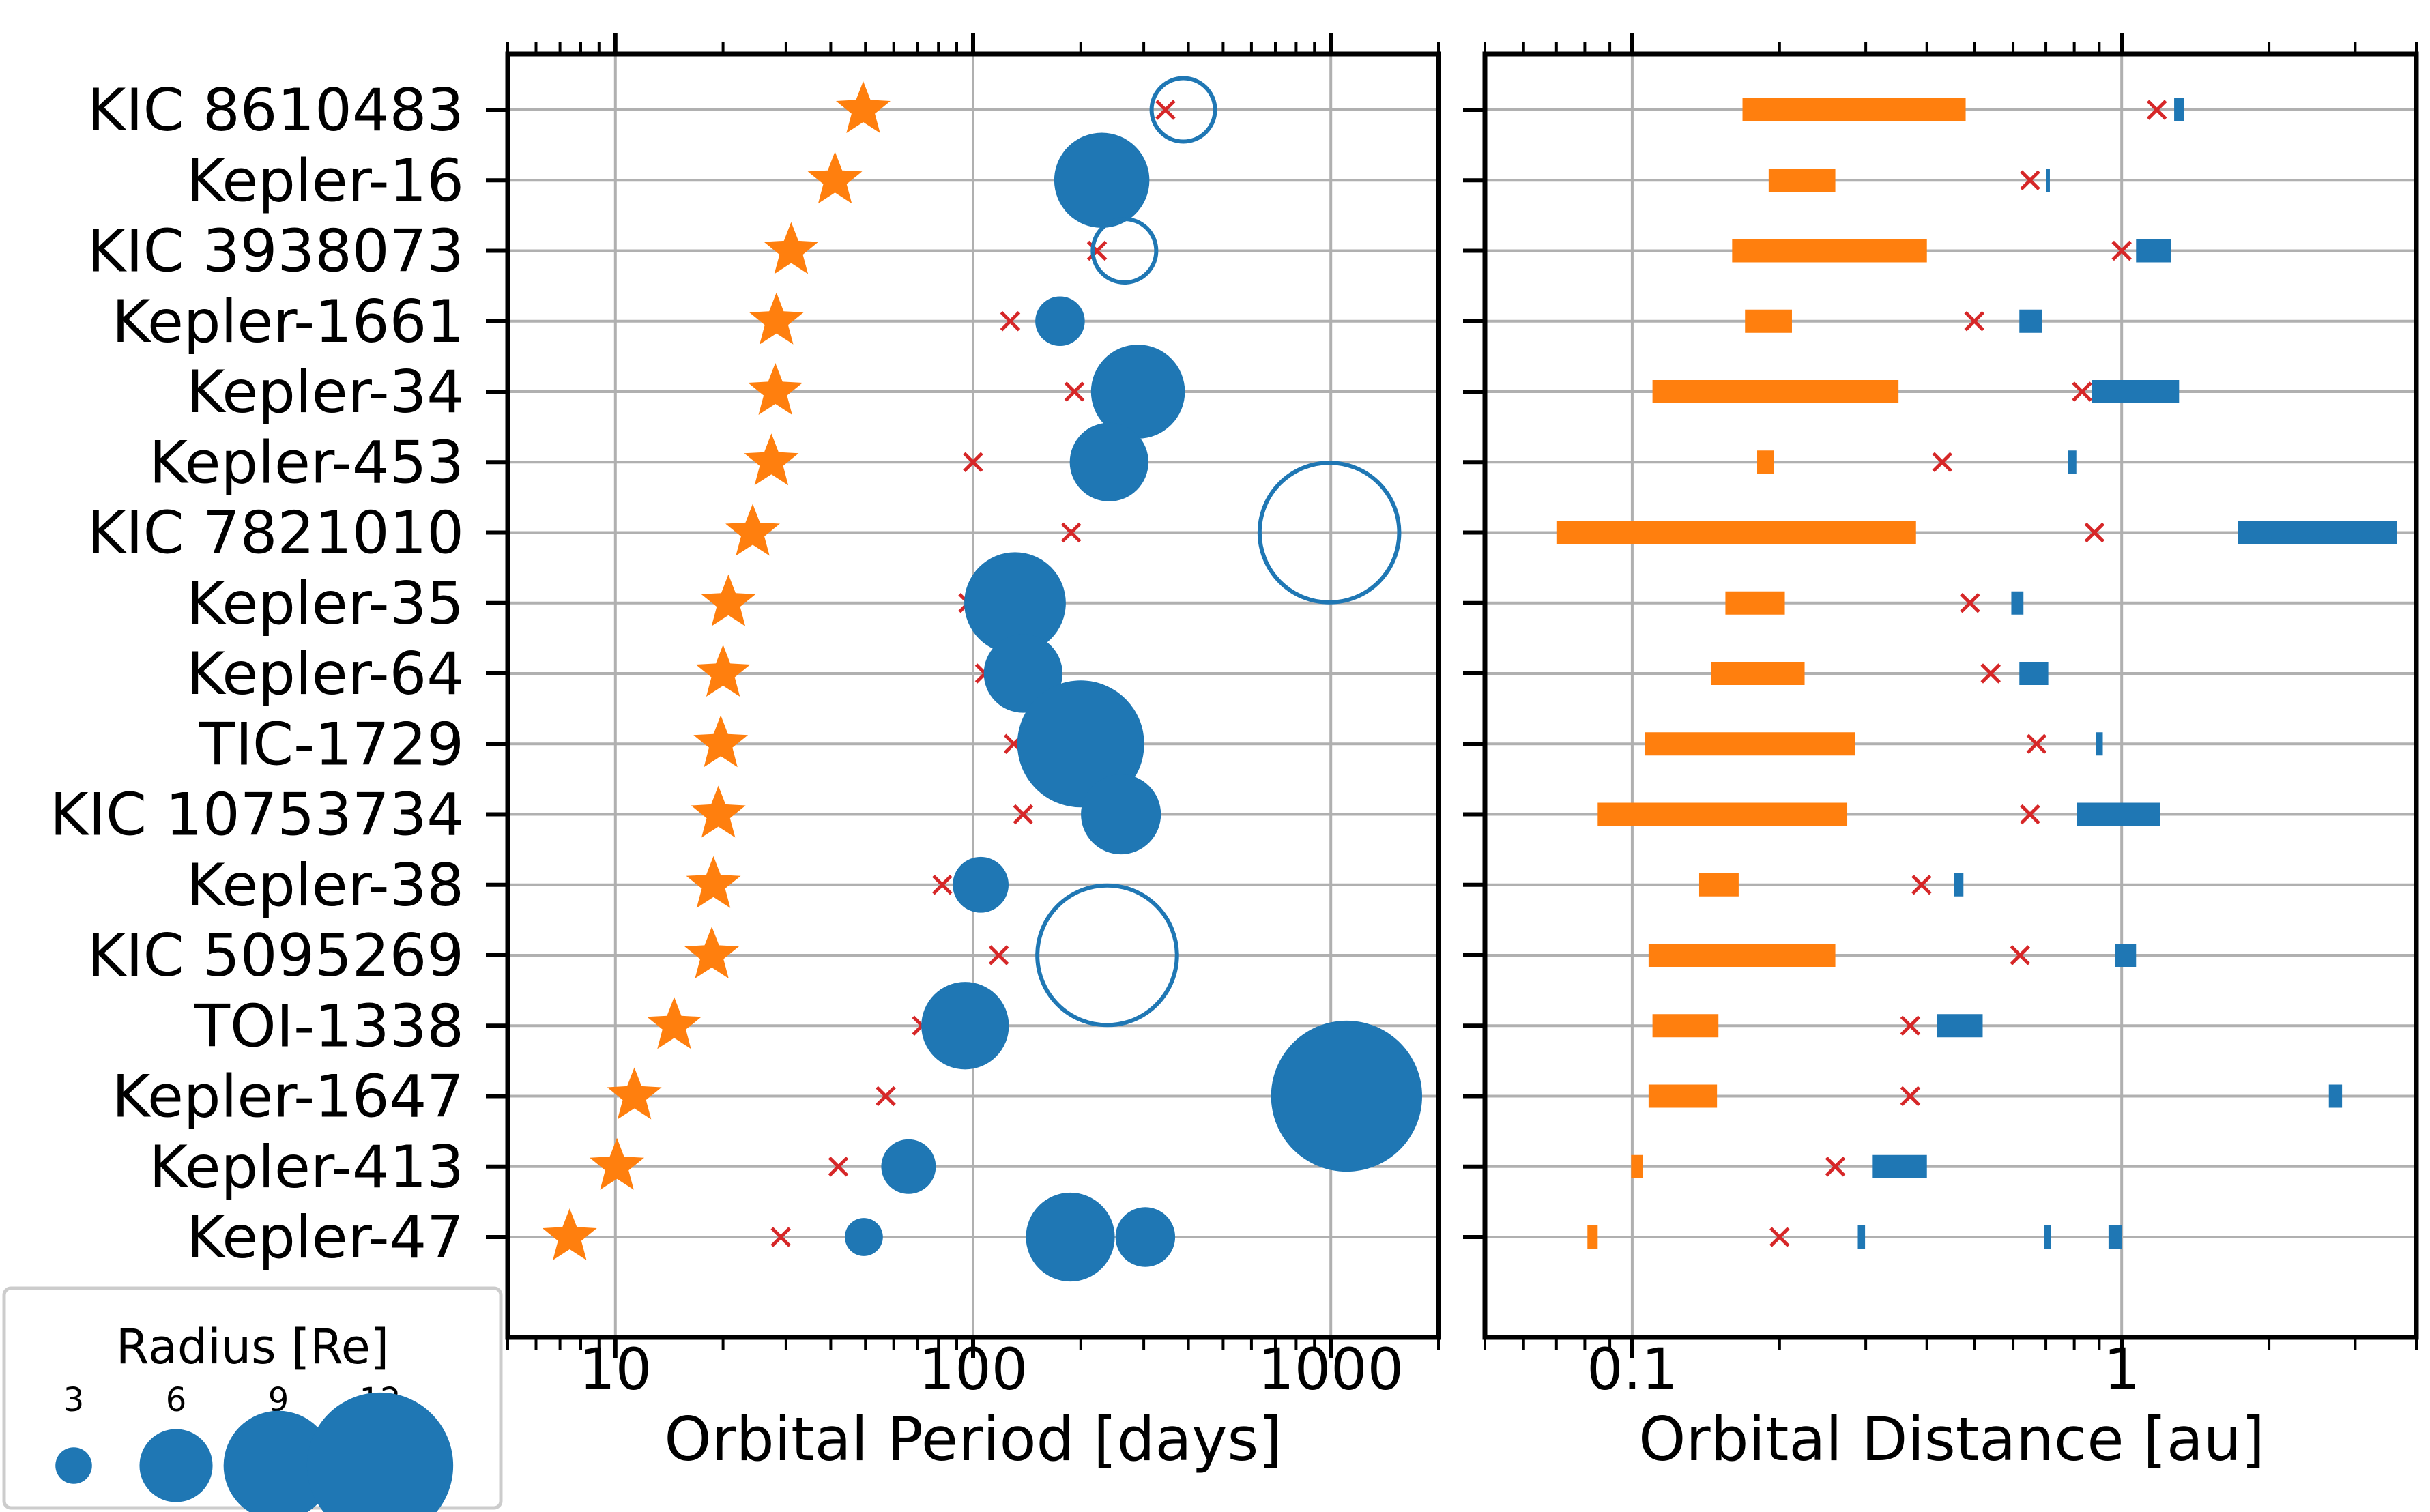  I want to click on system-label: TIC-1729, so click(331, 744).